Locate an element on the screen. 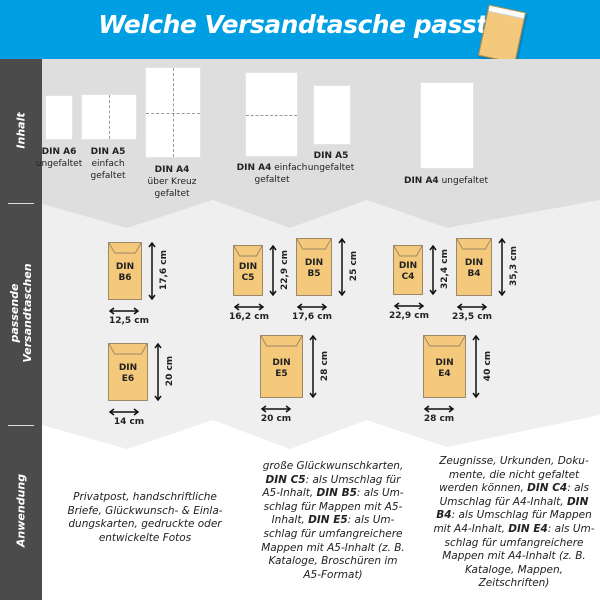  row-label-inhalt: Inhalt is located at coordinates (21, 130).